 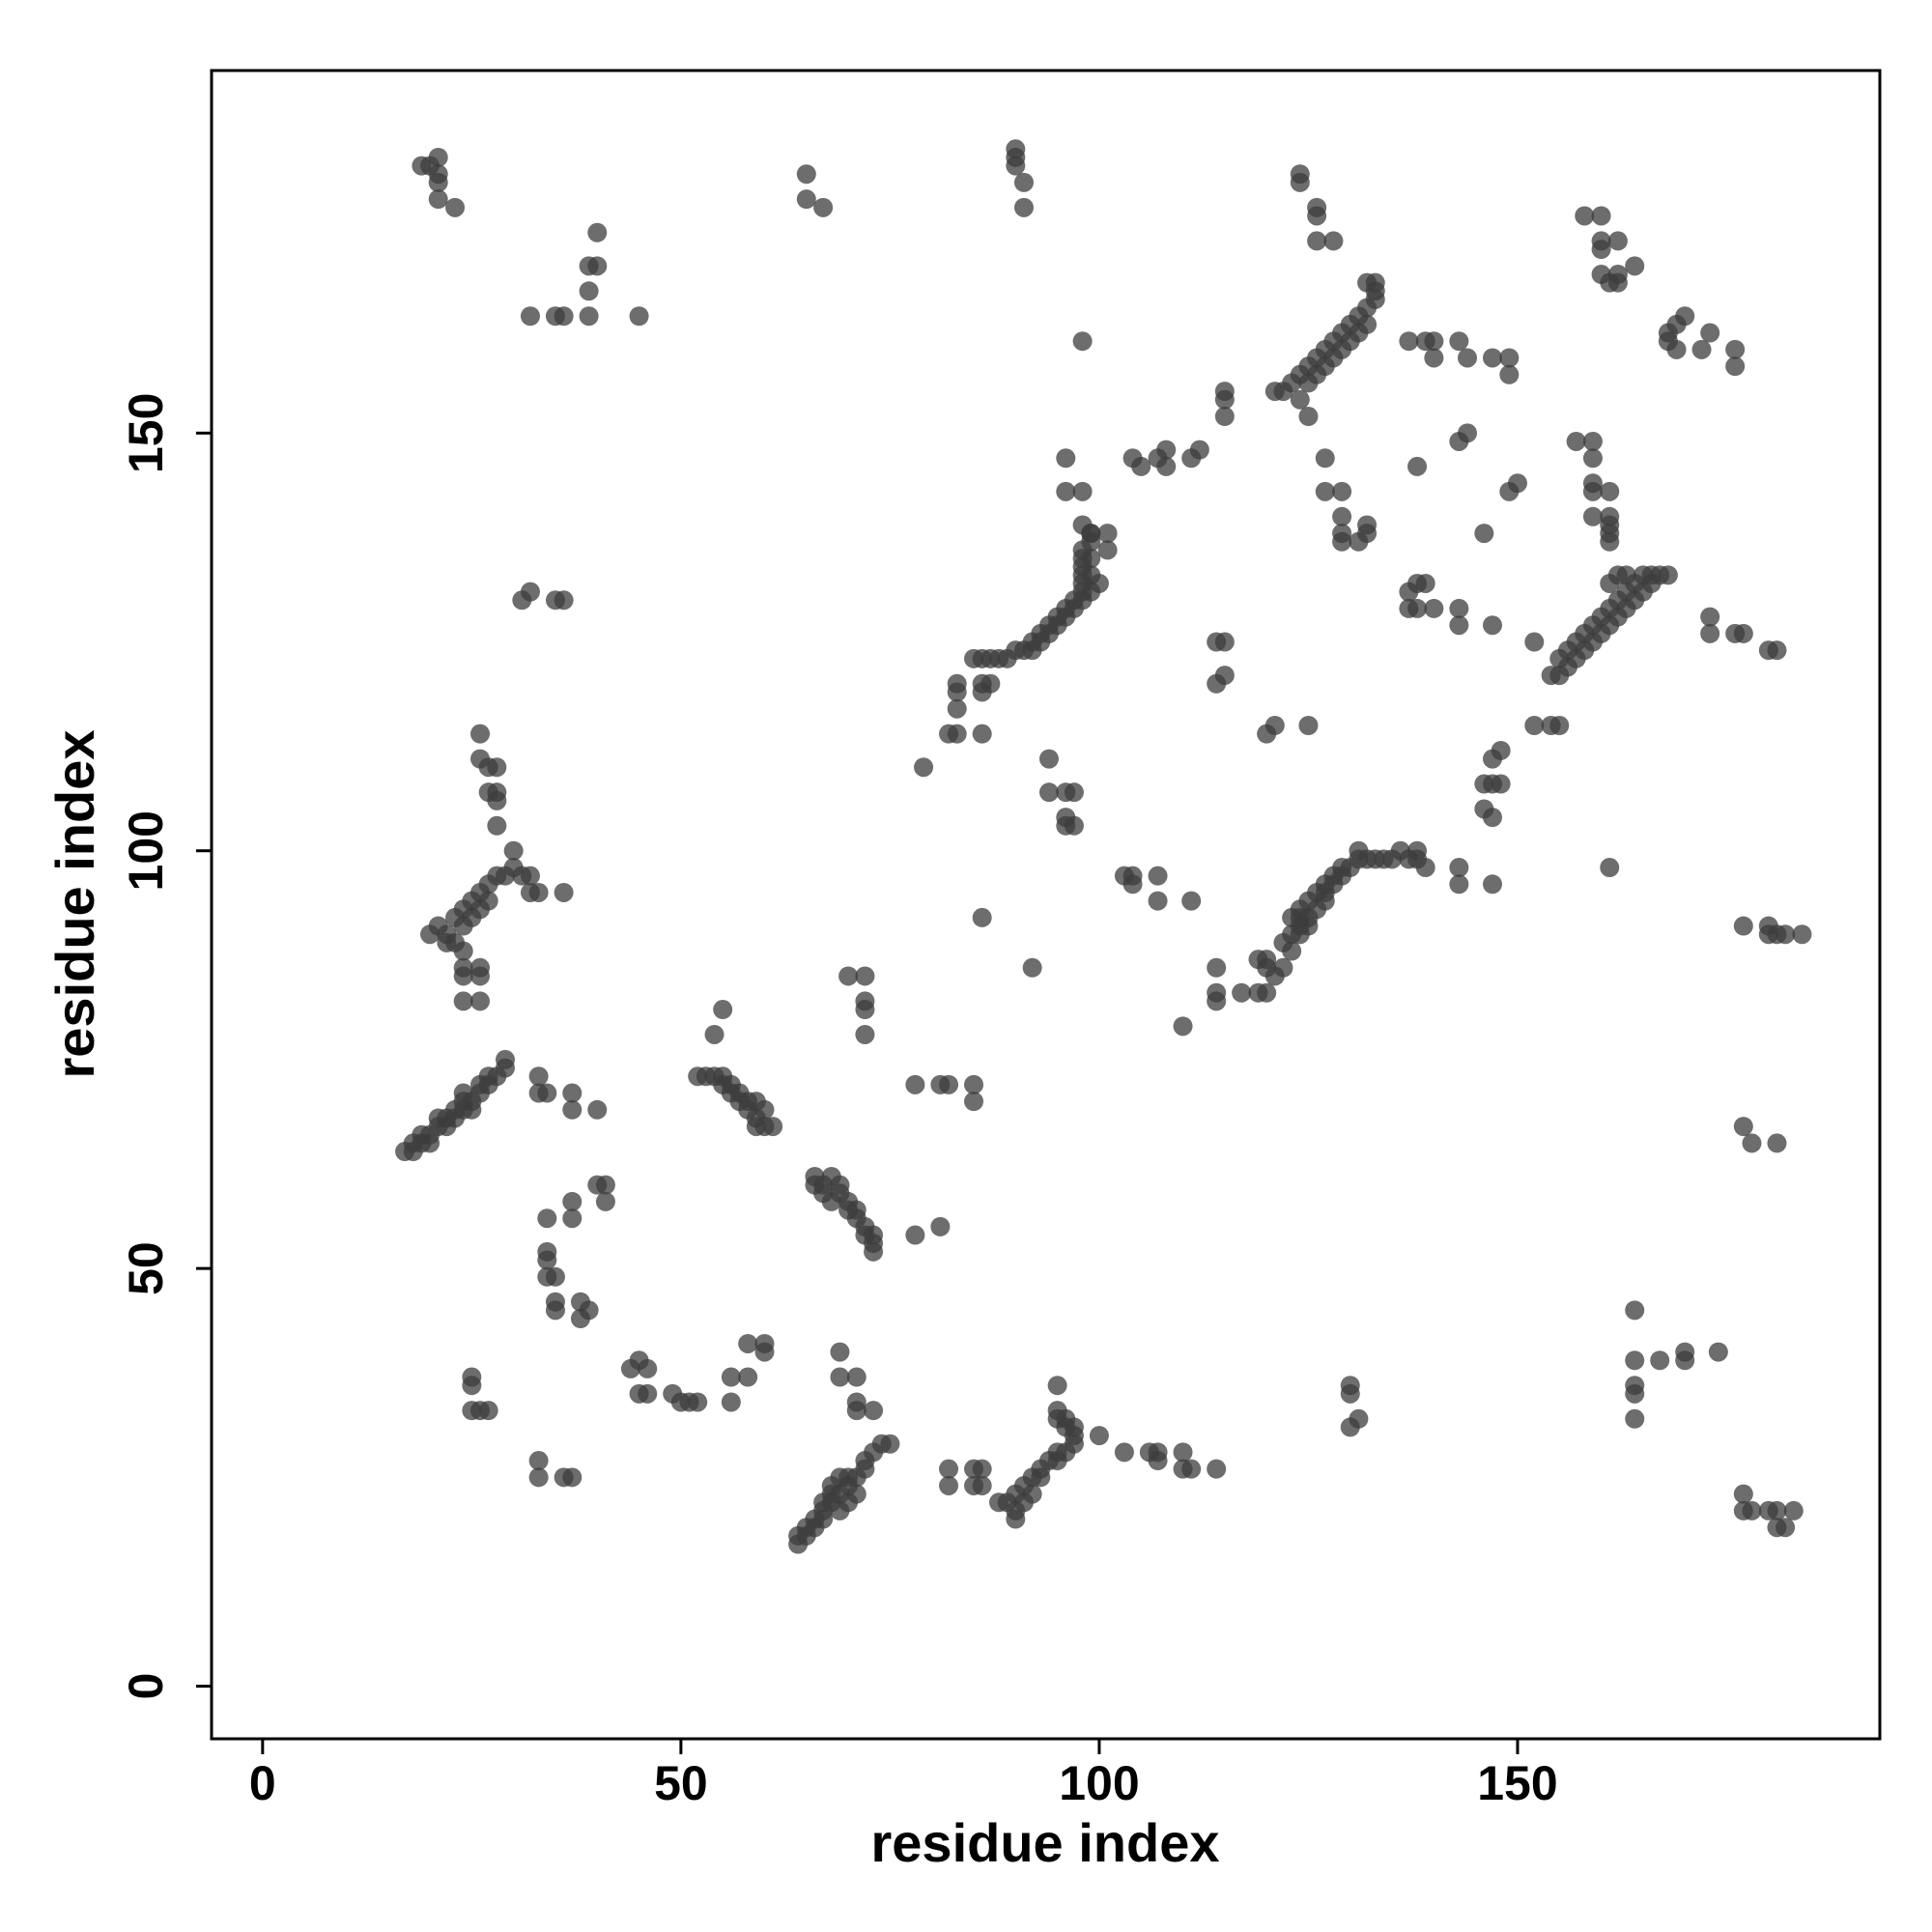 What do you see at coordinates (1099, 1783) in the screenshot?
I see `x-tick-label: 100` at bounding box center [1099, 1783].